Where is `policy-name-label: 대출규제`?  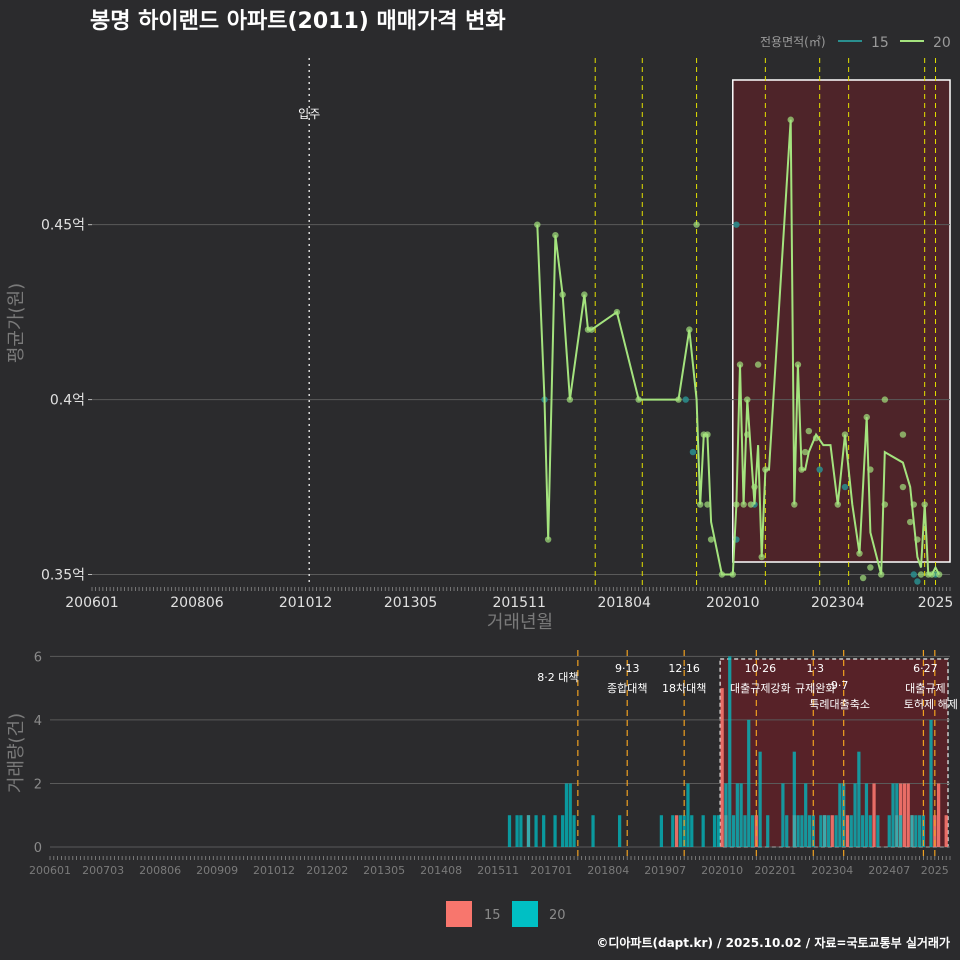
policy-name-label: 대출규제 is located at coordinates (925, 688).